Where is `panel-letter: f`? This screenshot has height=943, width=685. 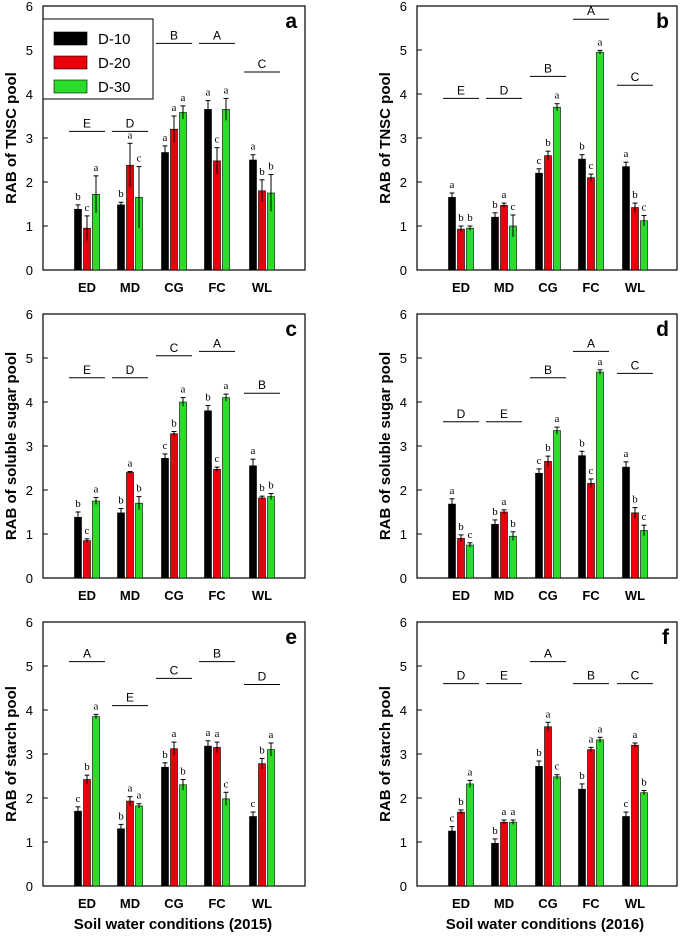
panel-letter: f is located at coordinates (666, 637).